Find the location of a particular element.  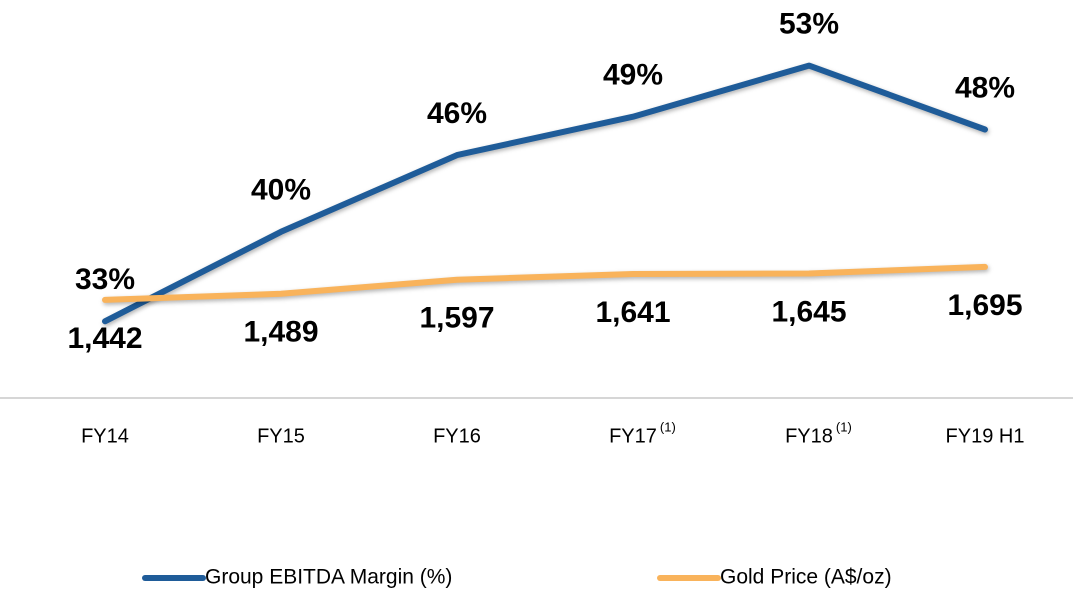

x-tick-label: FY19 H1 is located at coordinates (985, 436).